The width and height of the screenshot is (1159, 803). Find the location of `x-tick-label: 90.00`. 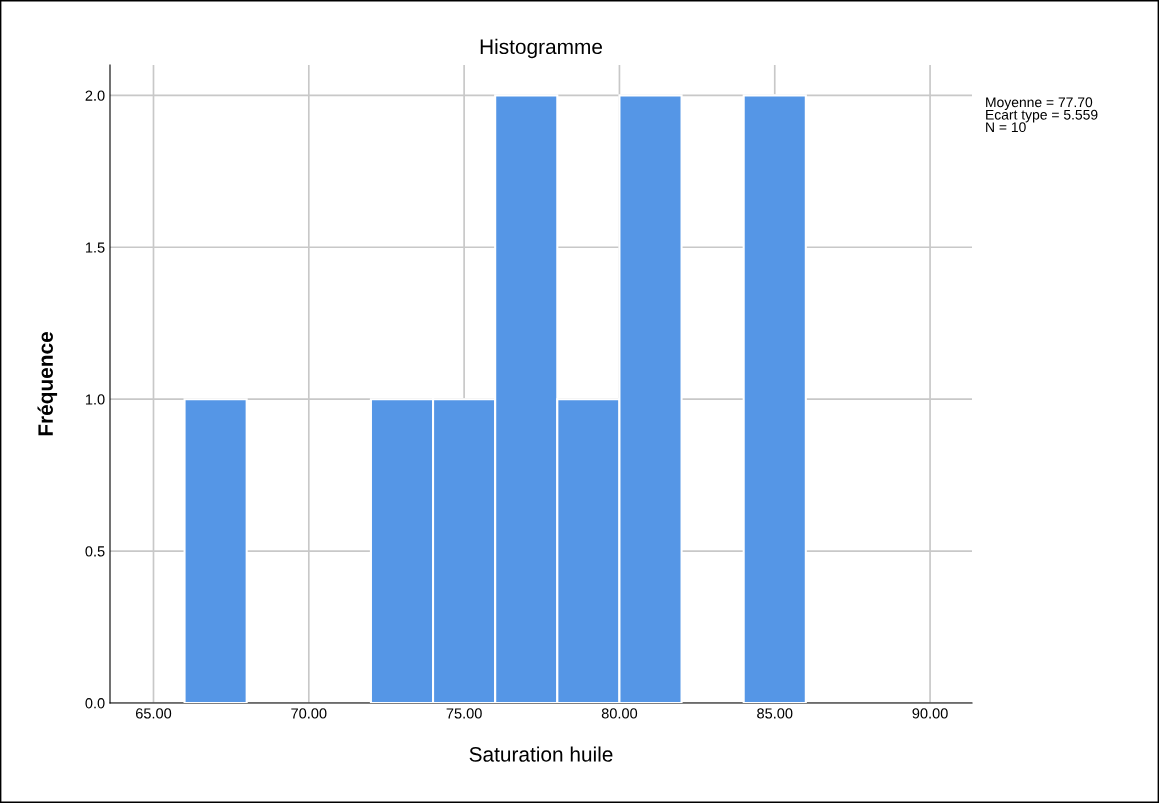

x-tick-label: 90.00 is located at coordinates (930, 713).